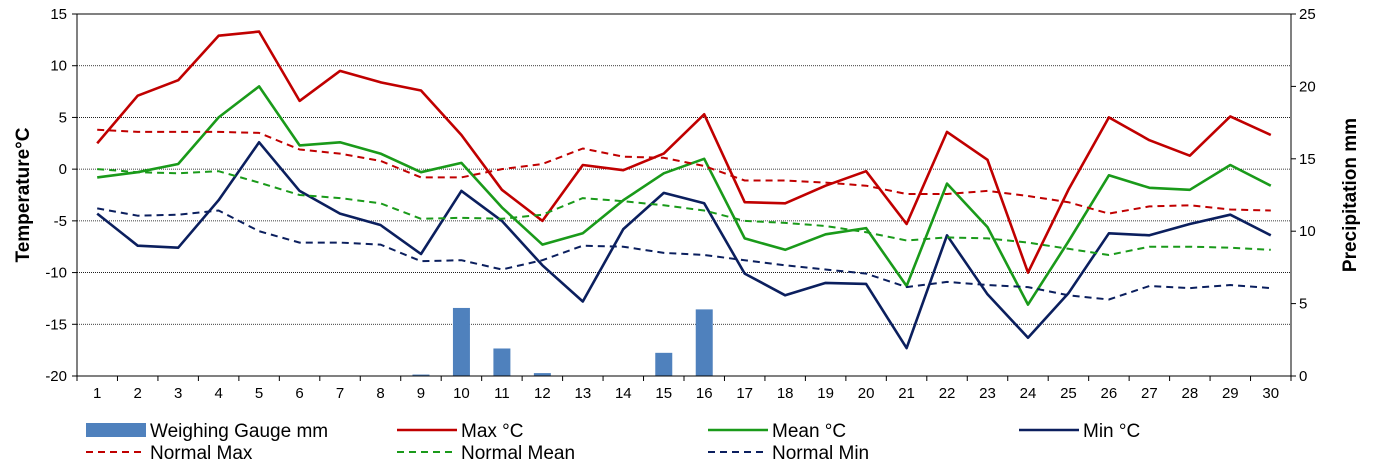 The height and width of the screenshot is (468, 1376). Describe the element at coordinates (1028, 393) in the screenshot. I see `x-tick-label: 24` at that location.